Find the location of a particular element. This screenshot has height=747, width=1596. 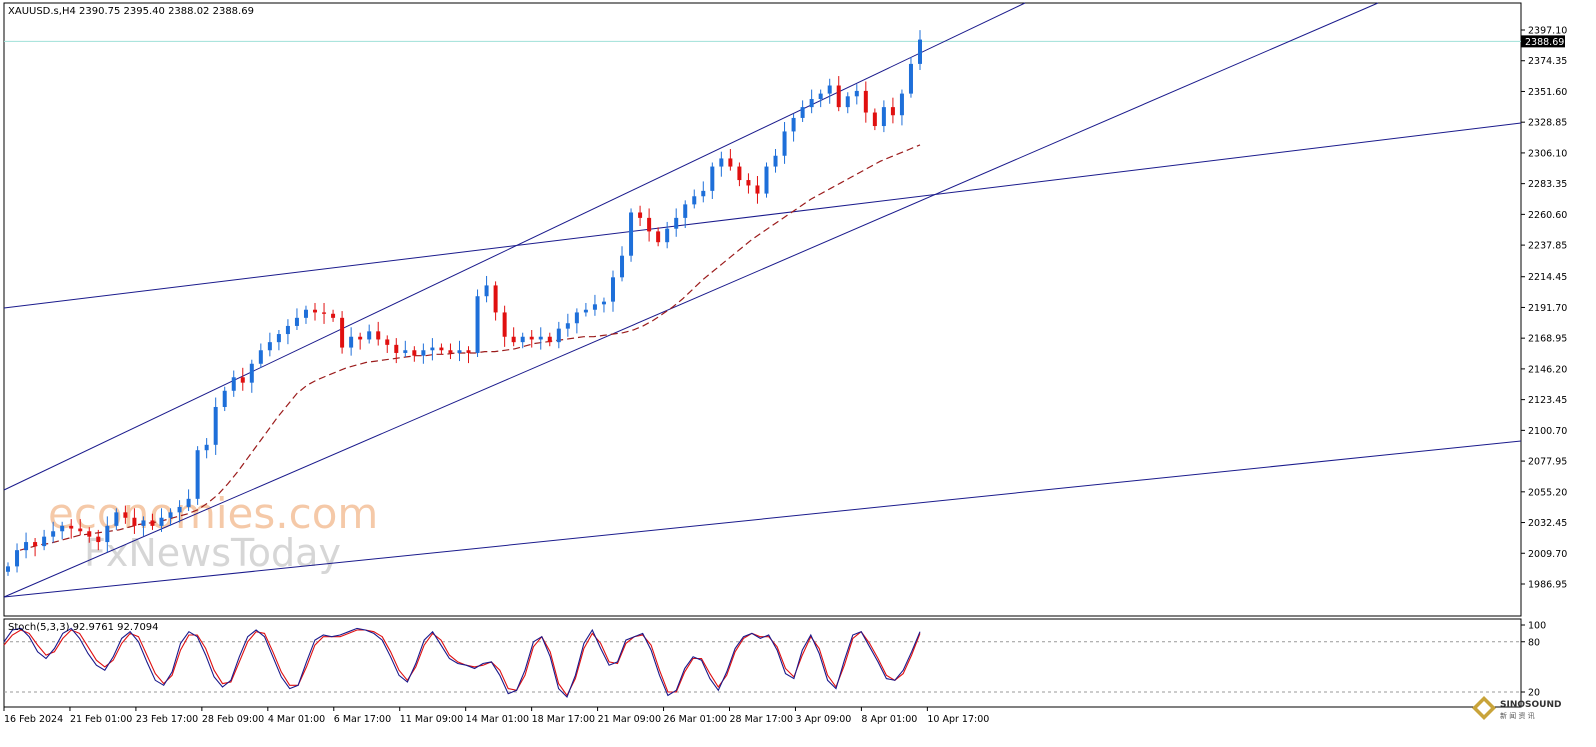

time-tick-label: 26 Mar 01:00 is located at coordinates (695, 719).